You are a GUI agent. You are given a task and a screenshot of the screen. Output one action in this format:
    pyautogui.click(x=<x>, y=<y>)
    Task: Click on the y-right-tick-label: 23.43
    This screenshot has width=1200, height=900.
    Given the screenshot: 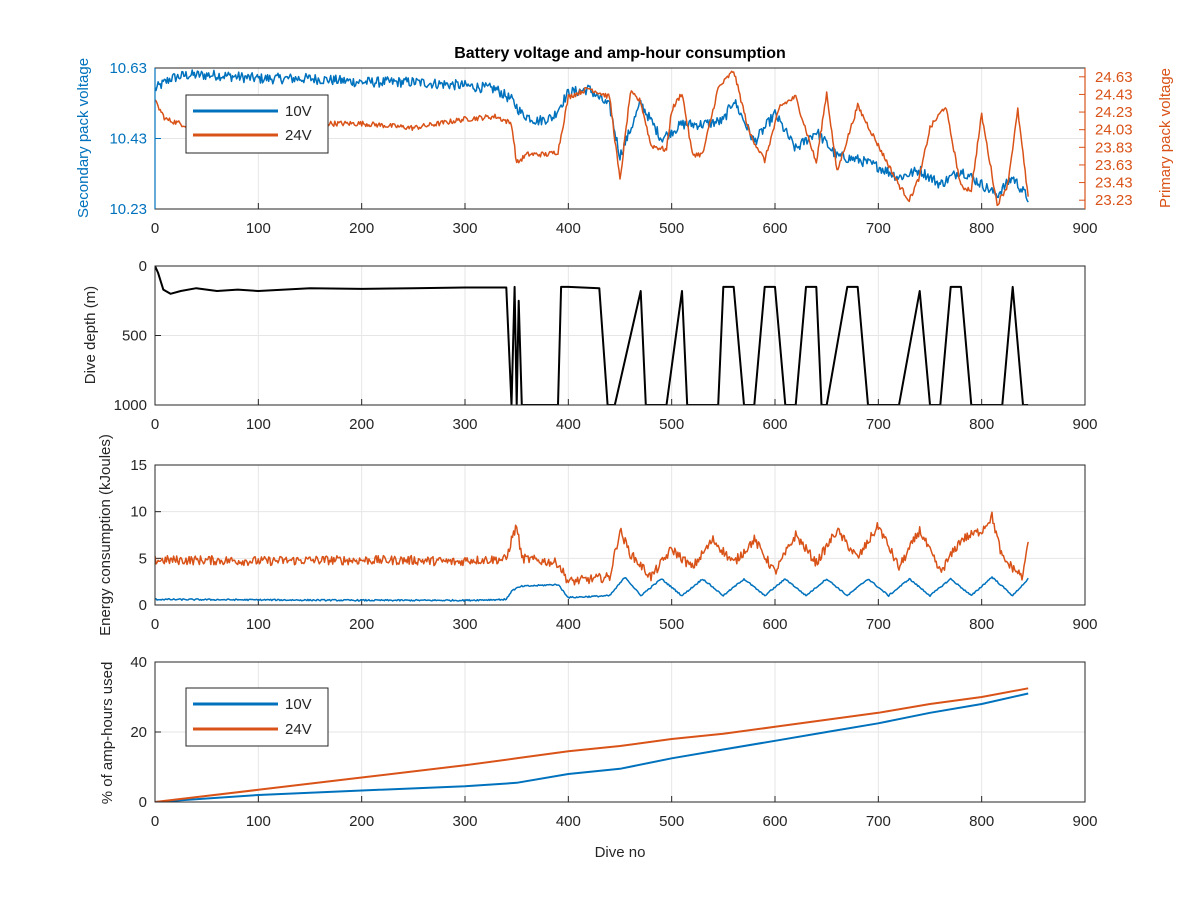 What is the action you would take?
    pyautogui.click(x=1114, y=183)
    